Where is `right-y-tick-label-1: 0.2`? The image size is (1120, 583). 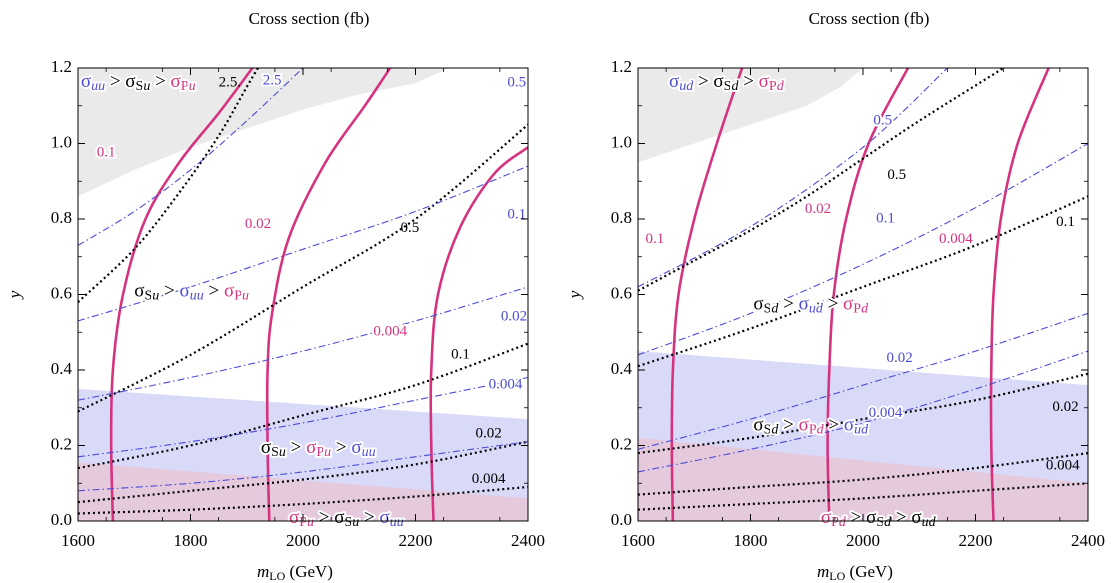
right-y-tick-label-1: 0.2 is located at coordinates (621, 443).